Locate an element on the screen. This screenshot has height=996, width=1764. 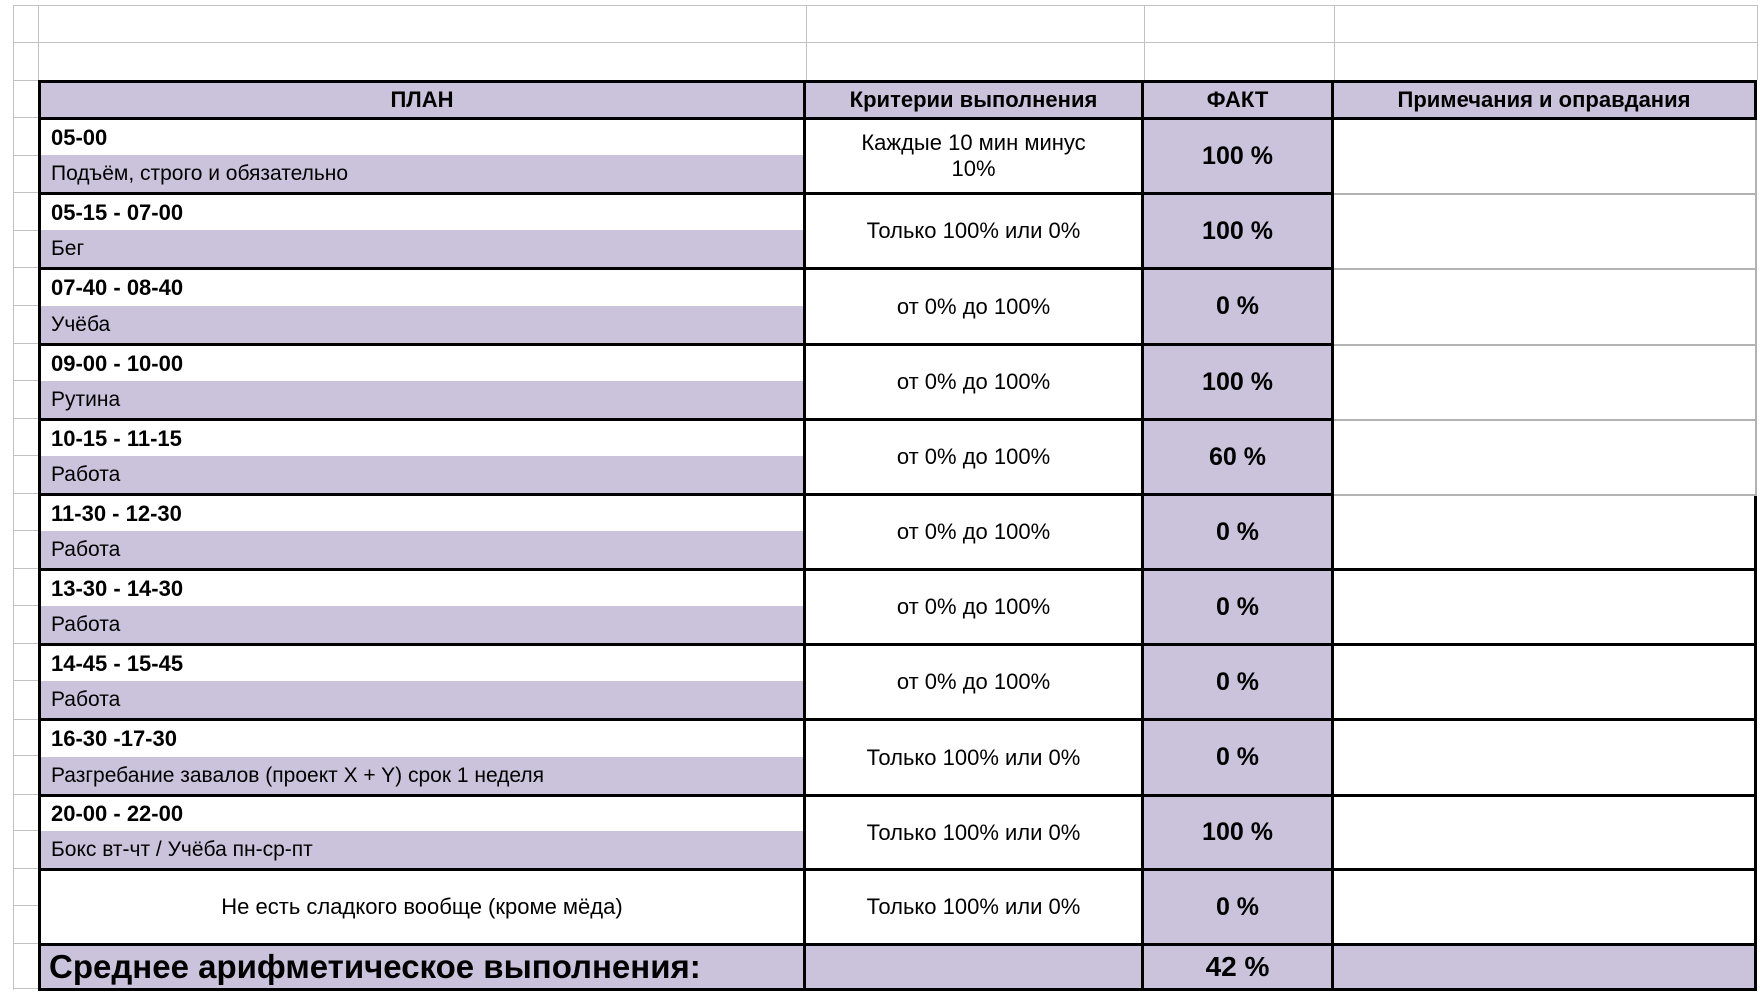
total-fact-cell: 42 % is located at coordinates (1239, 968).